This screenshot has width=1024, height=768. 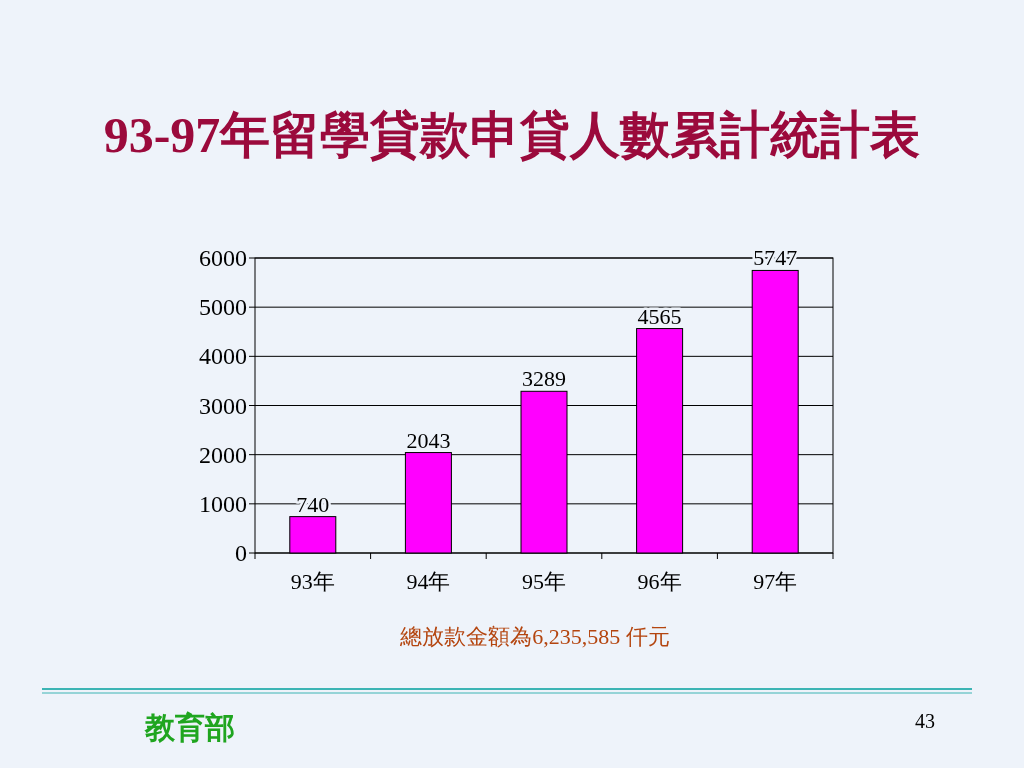 What do you see at coordinates (223, 503) in the screenshot?
I see `y-tick-label: 1000` at bounding box center [223, 503].